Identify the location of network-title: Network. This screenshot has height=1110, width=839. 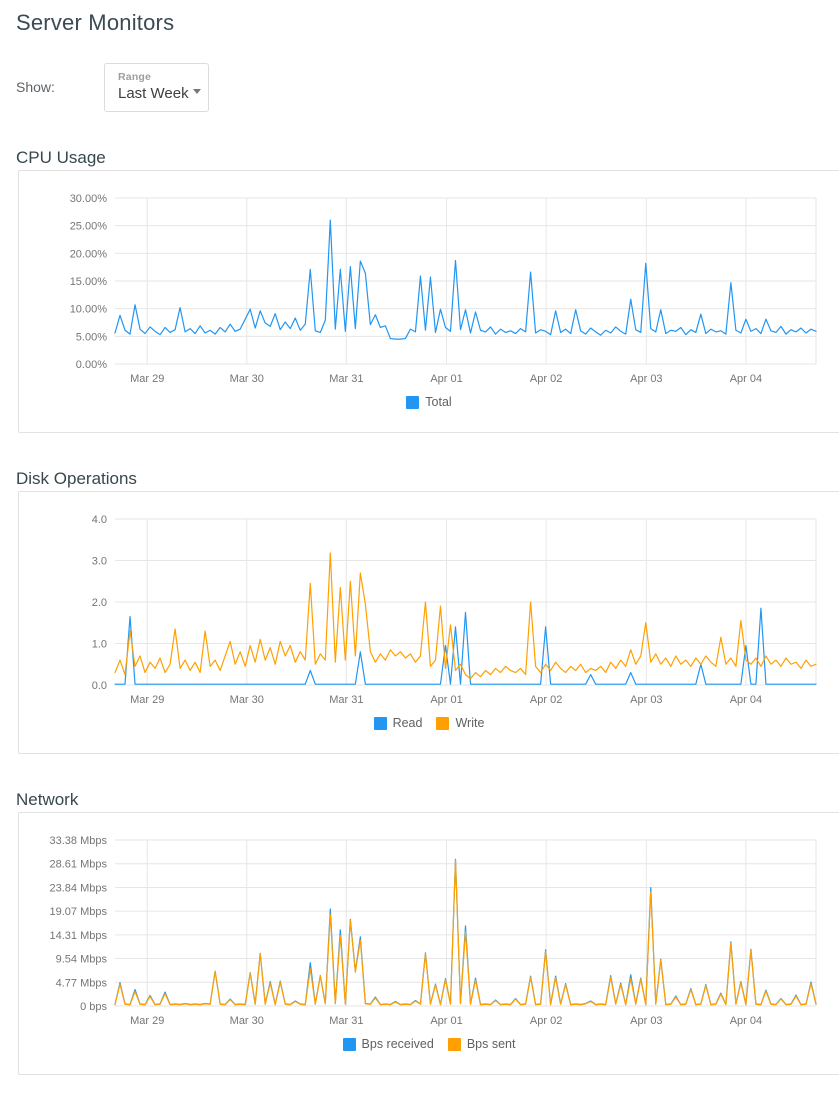
(47, 799).